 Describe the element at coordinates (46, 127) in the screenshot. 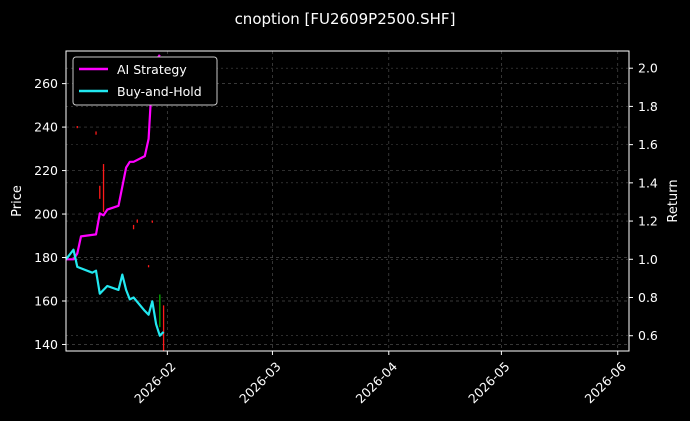

I see `y-tick-label: 240` at that location.